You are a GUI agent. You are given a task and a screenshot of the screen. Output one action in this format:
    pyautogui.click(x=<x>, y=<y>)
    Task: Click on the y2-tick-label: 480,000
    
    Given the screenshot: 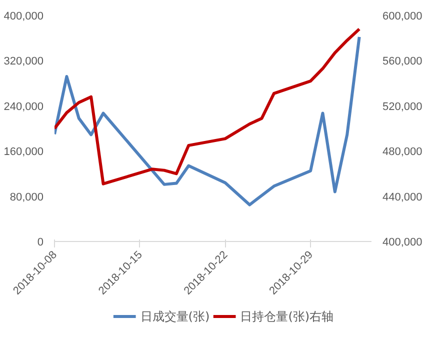 What is the action you would take?
    pyautogui.click(x=402, y=152)
    